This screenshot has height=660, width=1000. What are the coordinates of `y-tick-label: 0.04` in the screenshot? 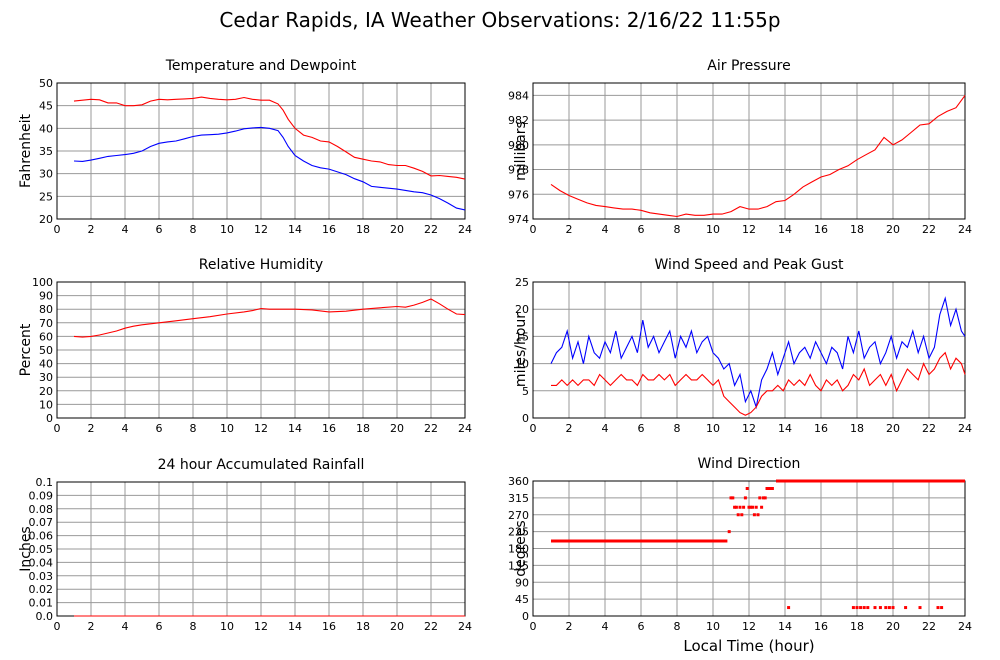 It's located at (41, 562).